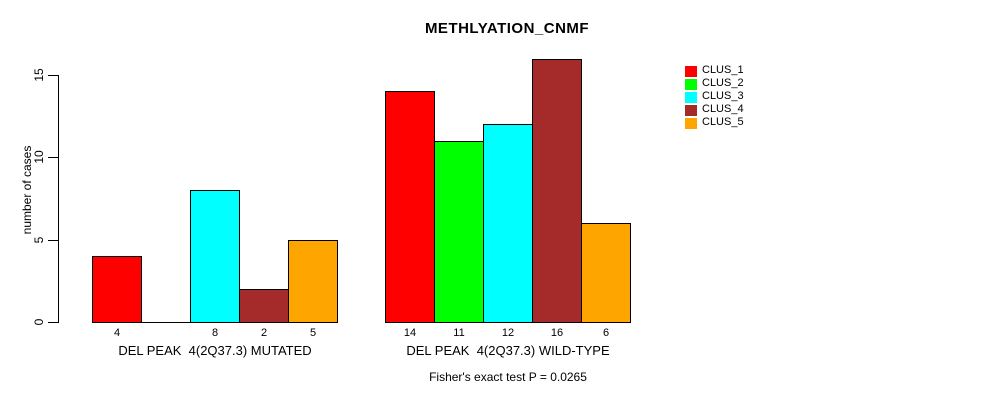  What do you see at coordinates (508, 350) in the screenshot?
I see `group-label: DEL PEAK 4(2Q37.3) WILD-TYPE` at bounding box center [508, 350].